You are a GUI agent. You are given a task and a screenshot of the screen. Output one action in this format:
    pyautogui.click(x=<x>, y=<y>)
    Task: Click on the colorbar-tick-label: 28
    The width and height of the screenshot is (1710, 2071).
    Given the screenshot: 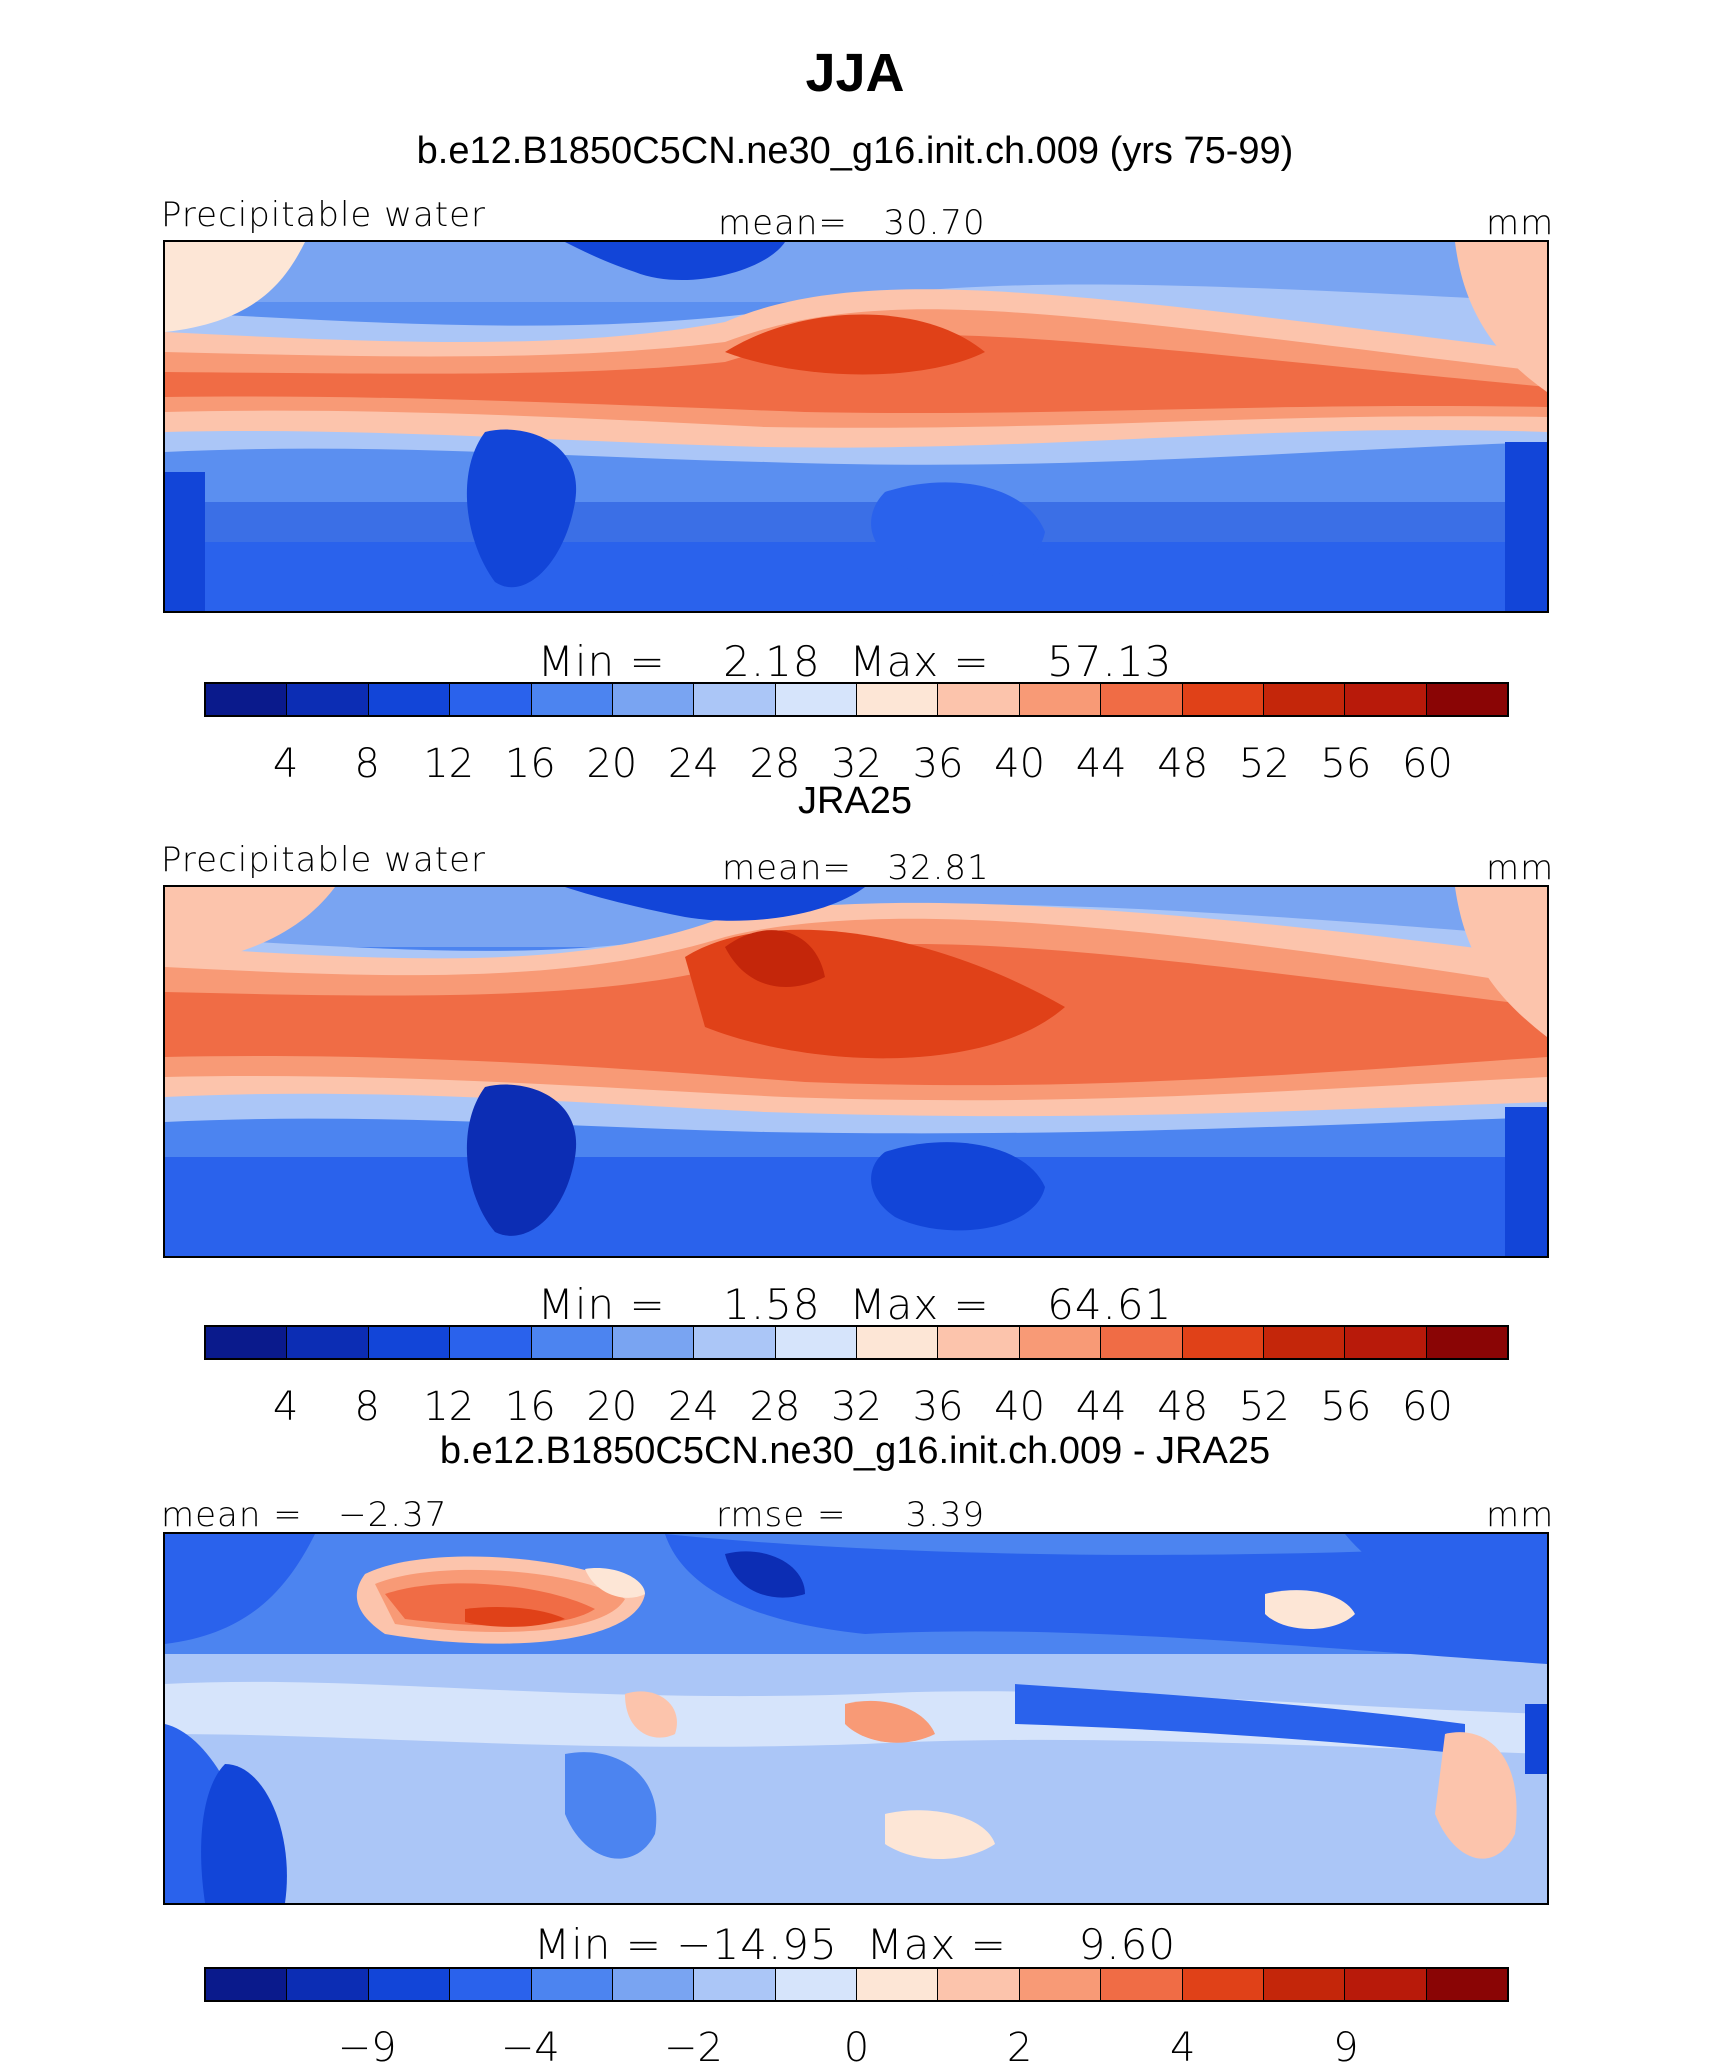 What is the action you would take?
    pyautogui.click(x=775, y=1407)
    